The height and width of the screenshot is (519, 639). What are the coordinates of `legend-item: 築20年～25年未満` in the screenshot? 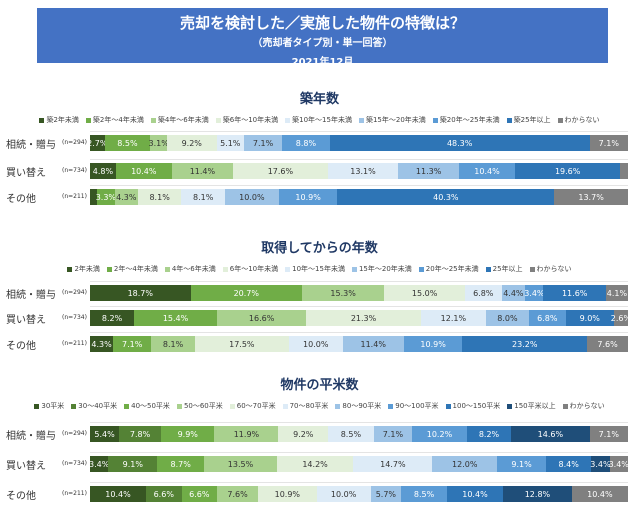 It's located at (466, 120).